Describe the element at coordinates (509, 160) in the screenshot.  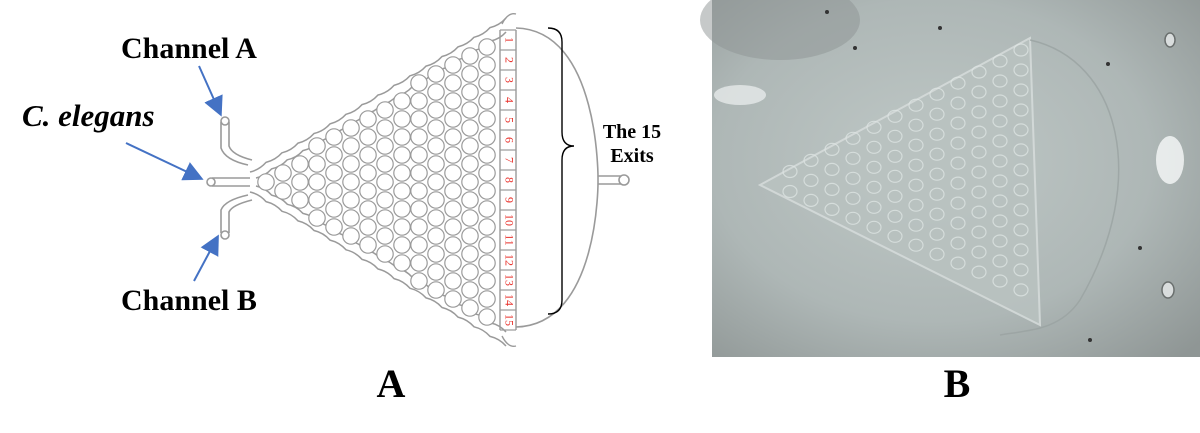
I see `exit-number: 7` at that location.